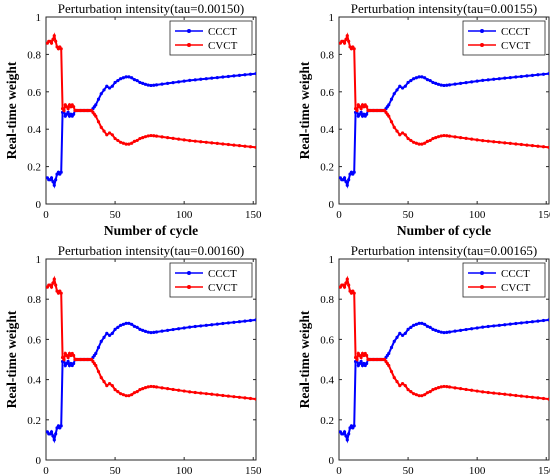 This screenshot has height=475, width=550. I want to click on series-cvct, so click(151, 338).